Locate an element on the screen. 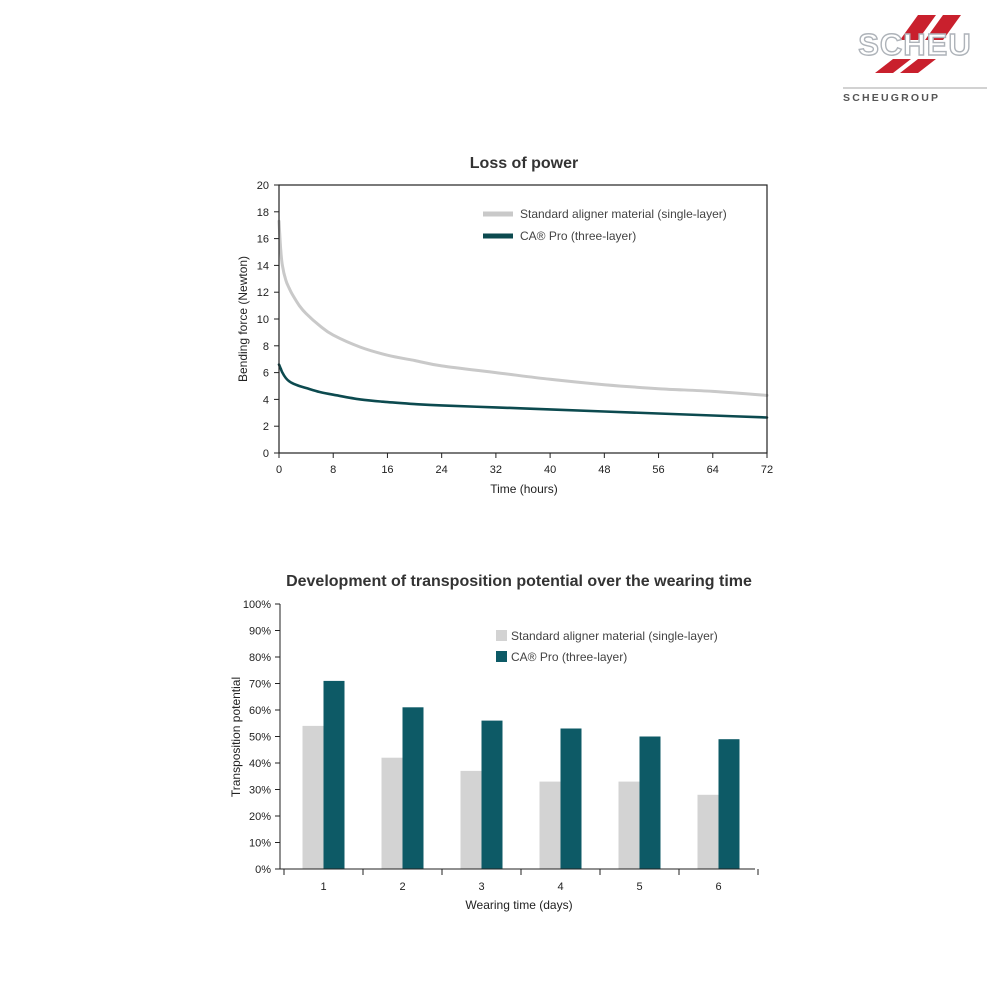 This screenshot has width=1000, height=1000. x-tick-label: 5 is located at coordinates (639, 887).